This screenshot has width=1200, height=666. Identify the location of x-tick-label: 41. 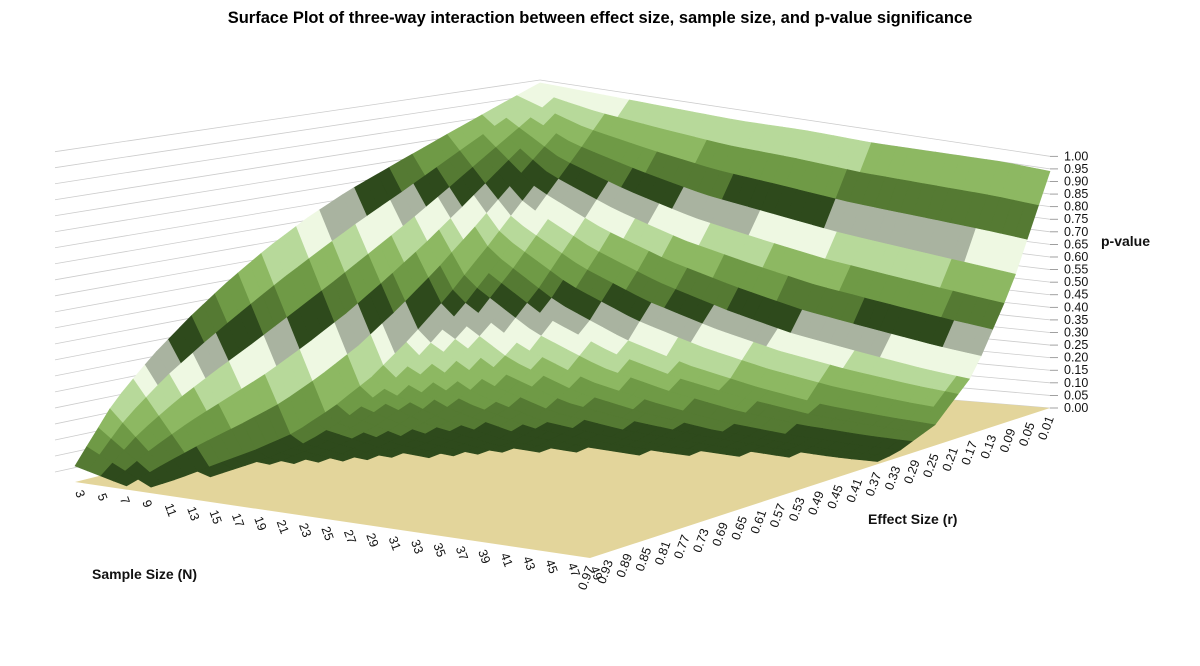
(507, 560).